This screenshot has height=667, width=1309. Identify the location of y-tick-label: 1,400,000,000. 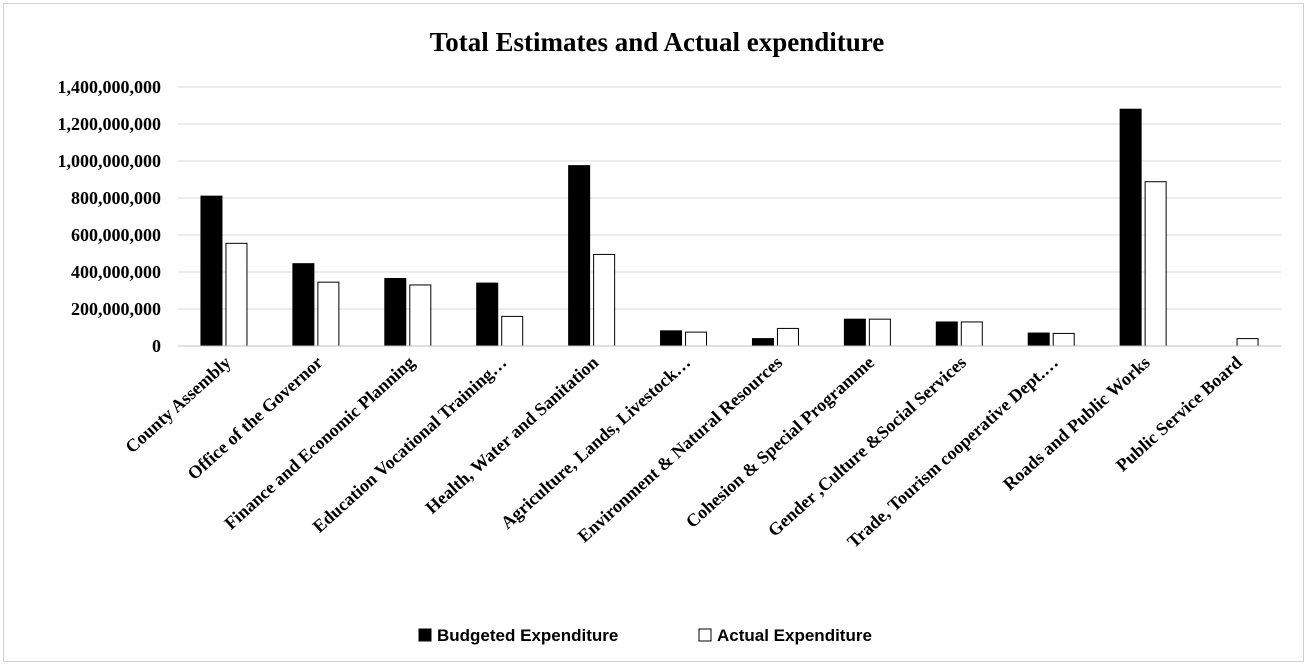
(110, 87).